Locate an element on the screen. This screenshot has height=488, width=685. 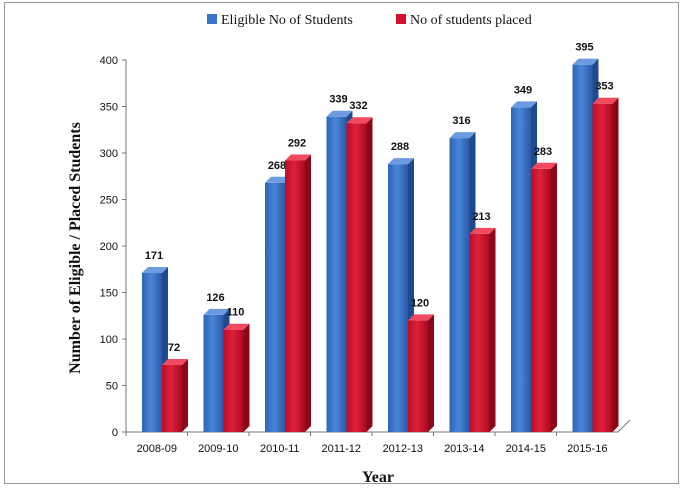
data-label: 292 is located at coordinates (297, 143).